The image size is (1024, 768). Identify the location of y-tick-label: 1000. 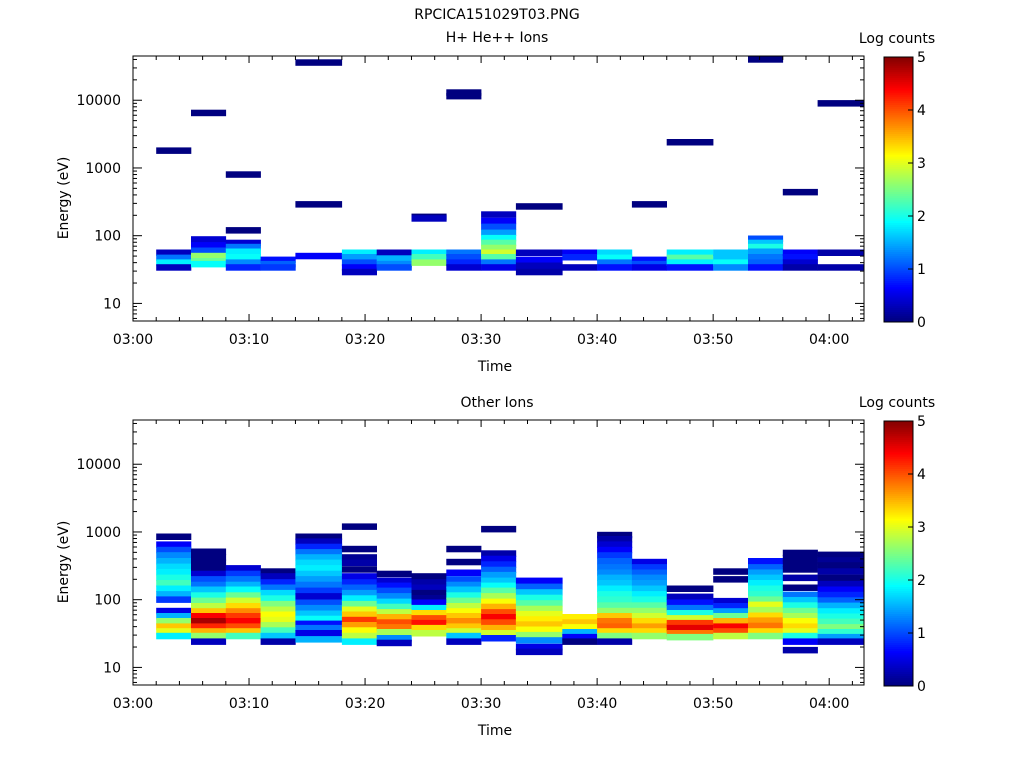
(103, 169).